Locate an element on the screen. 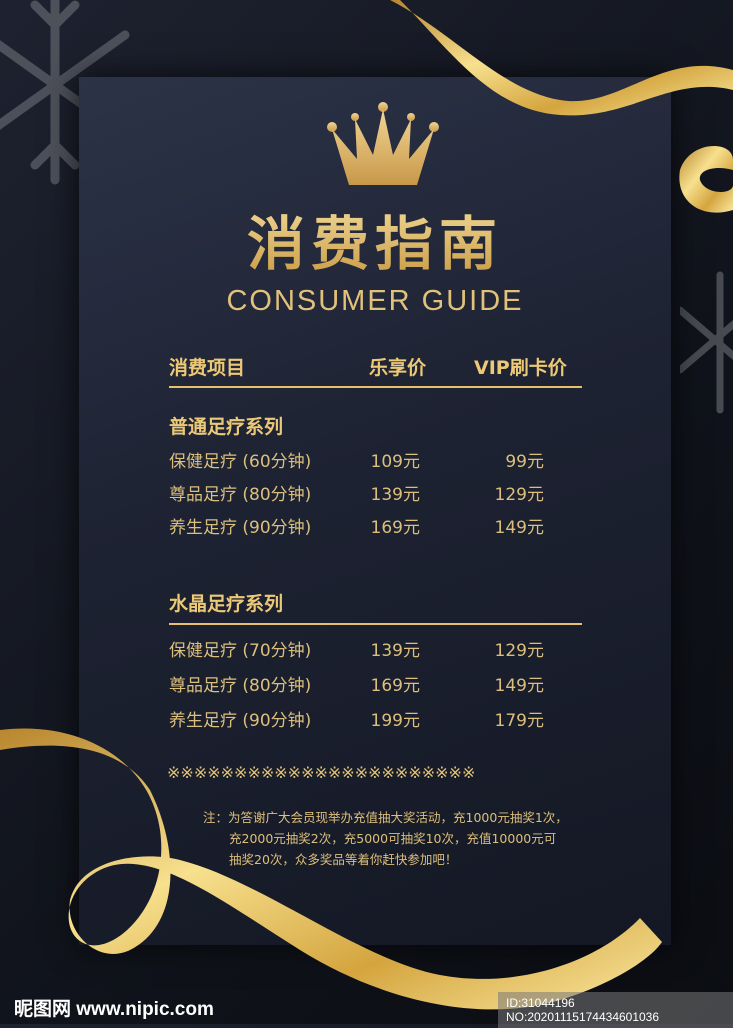 This screenshot has height=1028, width=733. note-line: 注：为答谢广大会员现举办充值抽大奖活动，充1000元抽奖1次， is located at coordinates (385, 817).